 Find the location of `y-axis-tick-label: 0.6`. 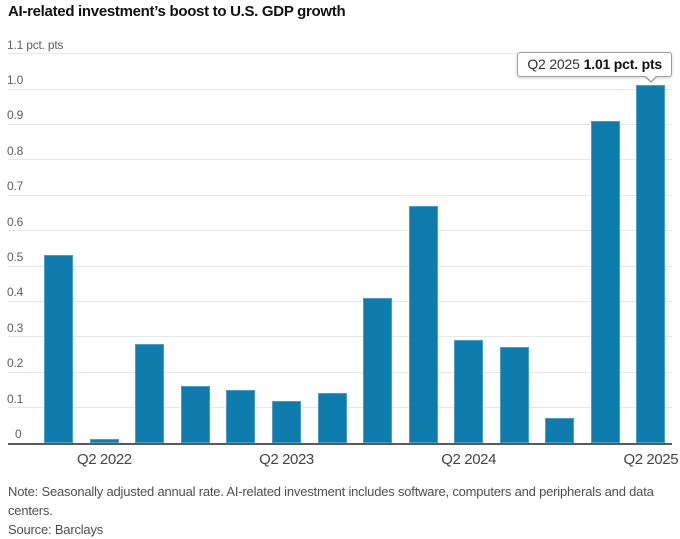

y-axis-tick-label: 0.6 is located at coordinates (15, 221).